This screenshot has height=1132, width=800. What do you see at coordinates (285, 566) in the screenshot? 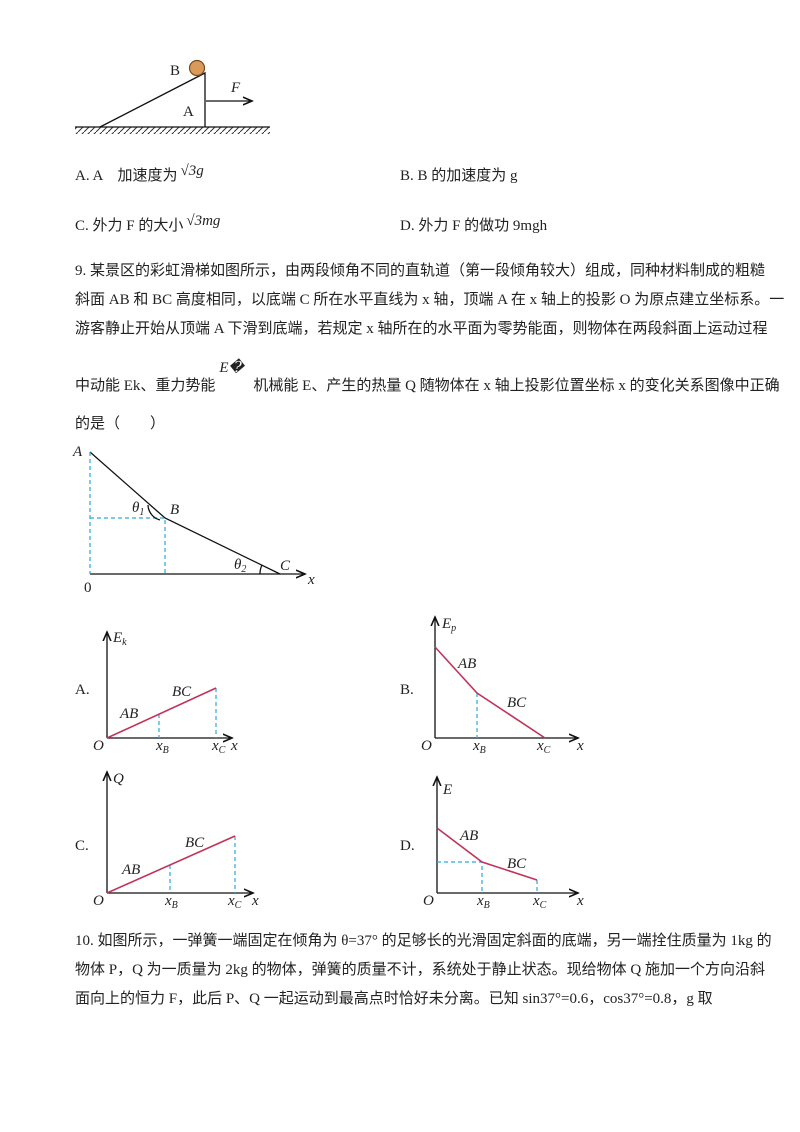
I see `label: C` at bounding box center [285, 566].